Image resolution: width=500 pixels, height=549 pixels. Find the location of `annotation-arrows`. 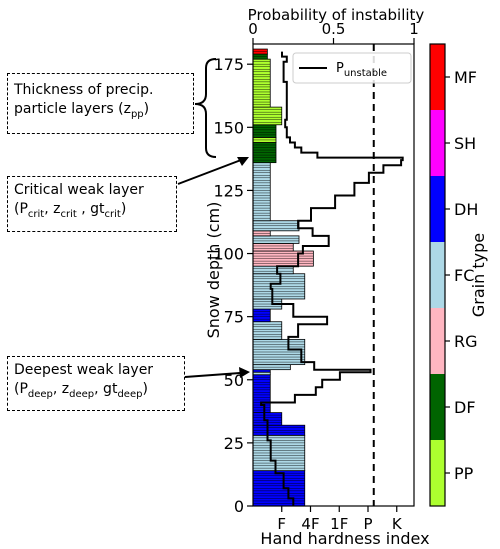

annotation-arrows is located at coordinates (213, 267).